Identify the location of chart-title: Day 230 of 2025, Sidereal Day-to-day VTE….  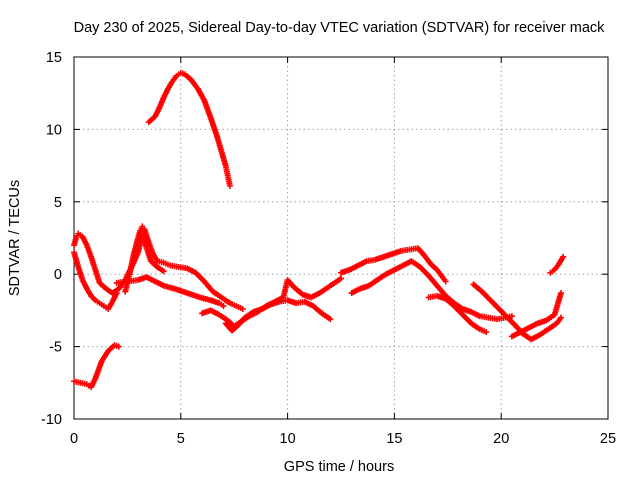
(340, 28).